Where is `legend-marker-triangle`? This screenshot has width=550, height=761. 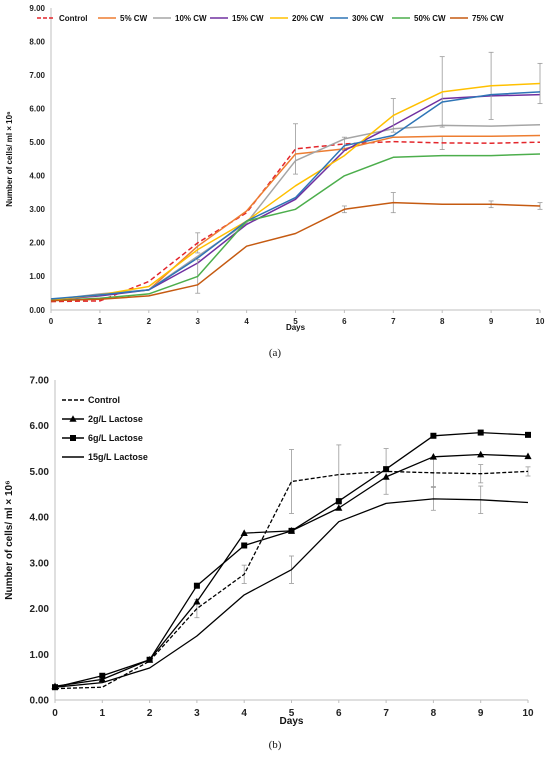
legend-marker-triangle is located at coordinates (73, 418).